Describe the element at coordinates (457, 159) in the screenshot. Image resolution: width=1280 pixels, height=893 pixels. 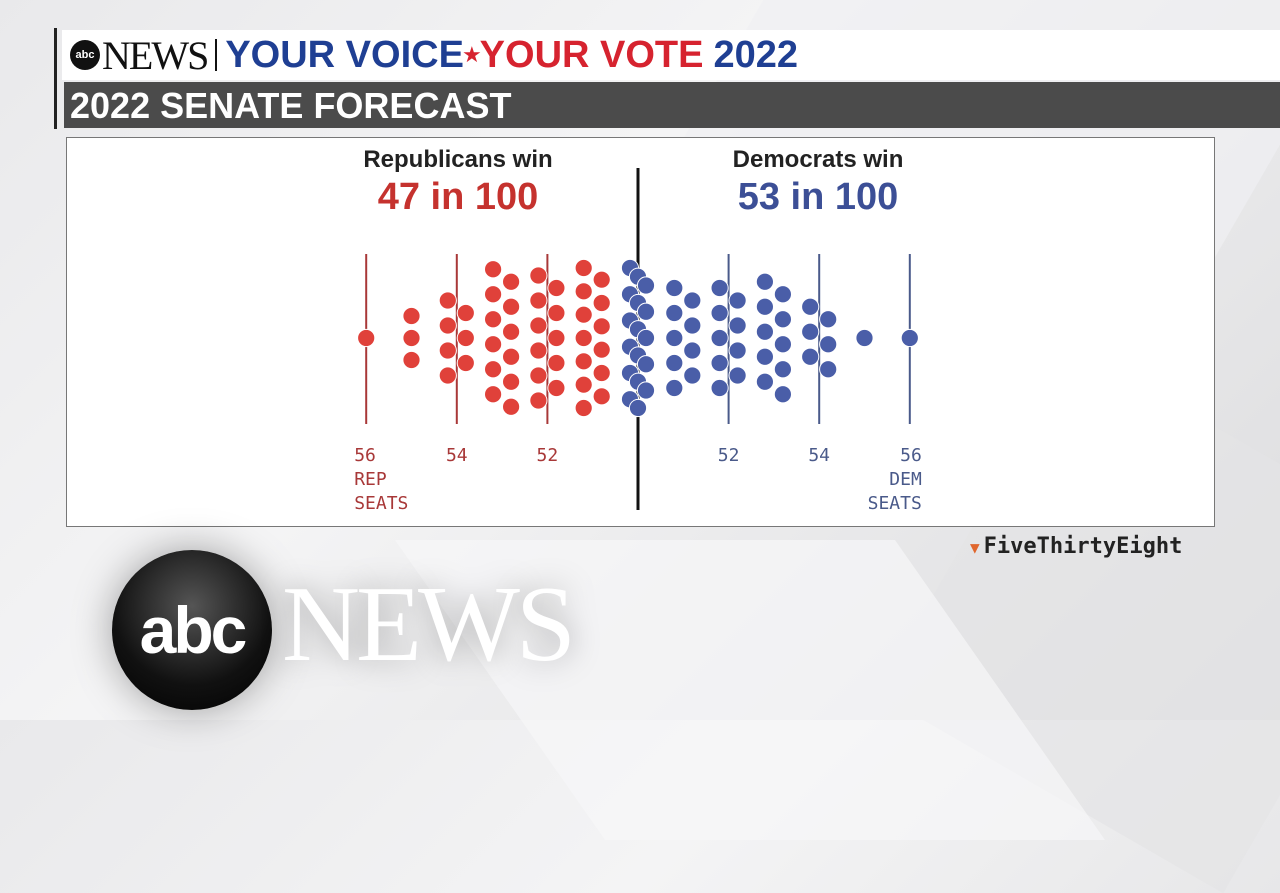
I see `rep-heading: Republicans win` at that location.